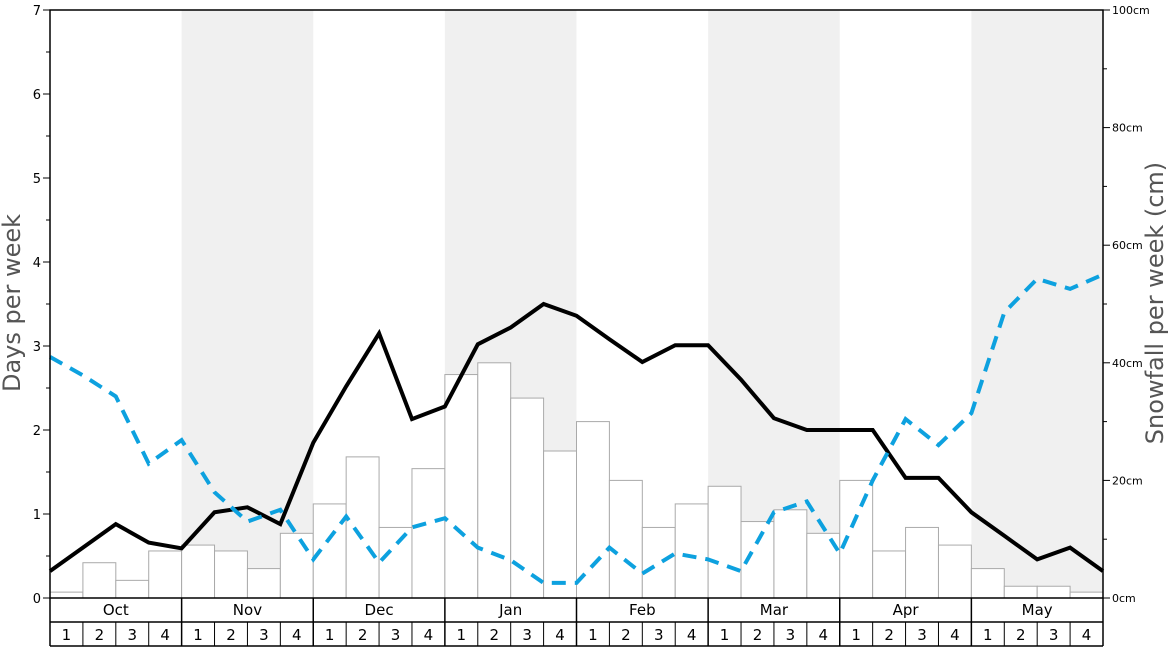  Describe the element at coordinates (37, 11) in the screenshot. I see `y-tick-label: 7` at that location.